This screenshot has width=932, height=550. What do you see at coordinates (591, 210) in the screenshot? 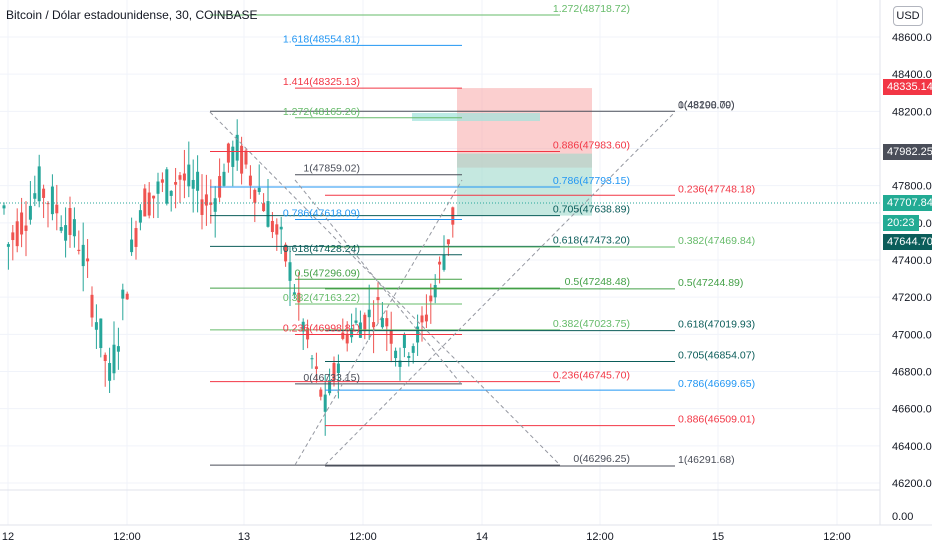
I see `fib-label: 0.705(47638.89)` at bounding box center [591, 210].